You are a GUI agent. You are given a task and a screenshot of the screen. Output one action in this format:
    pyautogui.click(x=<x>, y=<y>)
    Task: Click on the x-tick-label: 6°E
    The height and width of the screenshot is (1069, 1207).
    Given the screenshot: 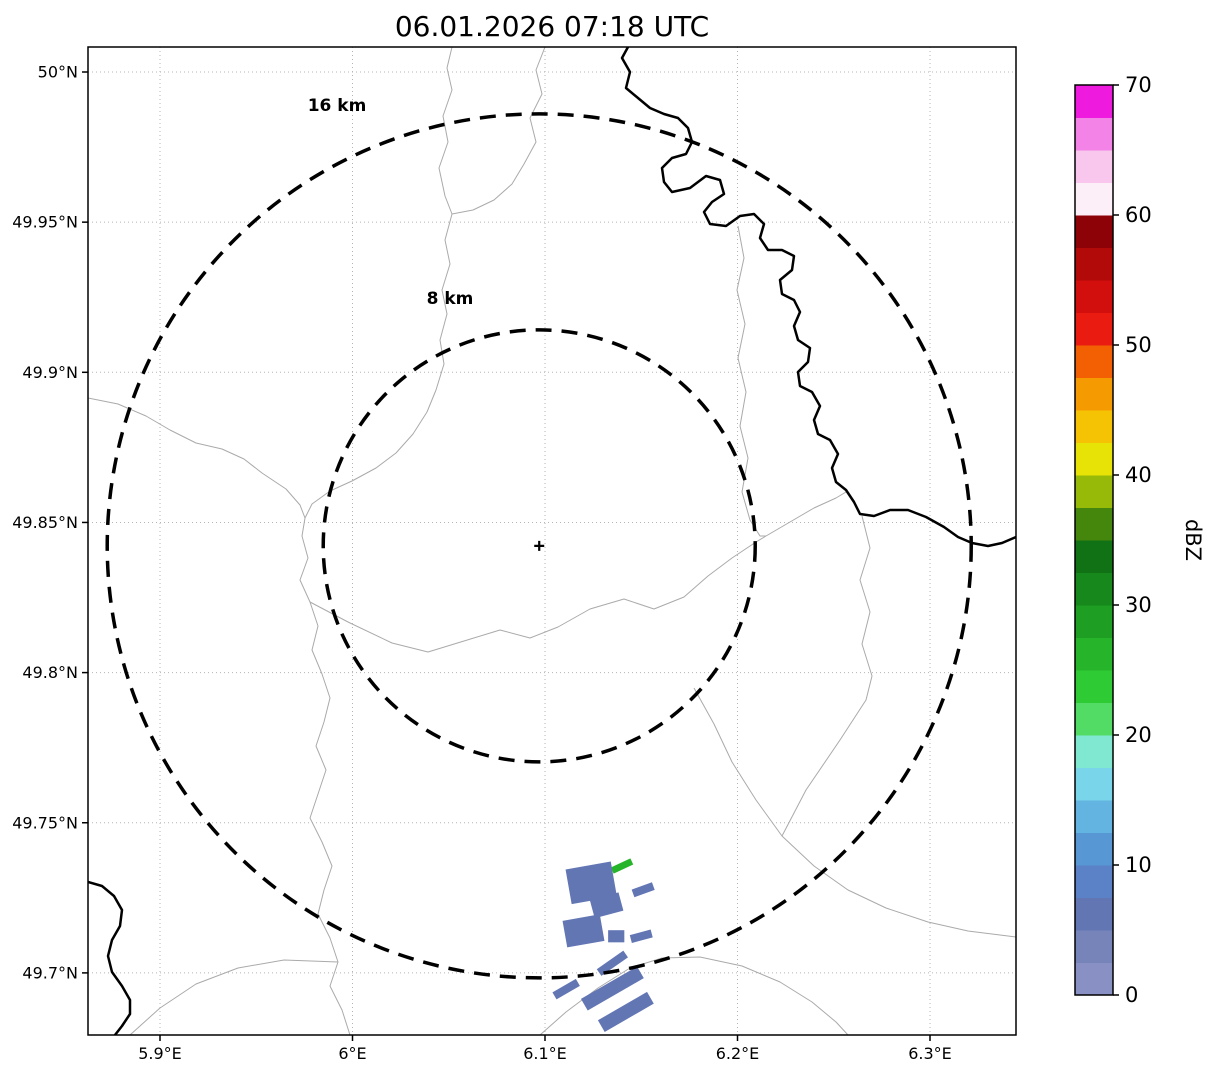 What is the action you would take?
    pyautogui.click(x=352, y=1053)
    